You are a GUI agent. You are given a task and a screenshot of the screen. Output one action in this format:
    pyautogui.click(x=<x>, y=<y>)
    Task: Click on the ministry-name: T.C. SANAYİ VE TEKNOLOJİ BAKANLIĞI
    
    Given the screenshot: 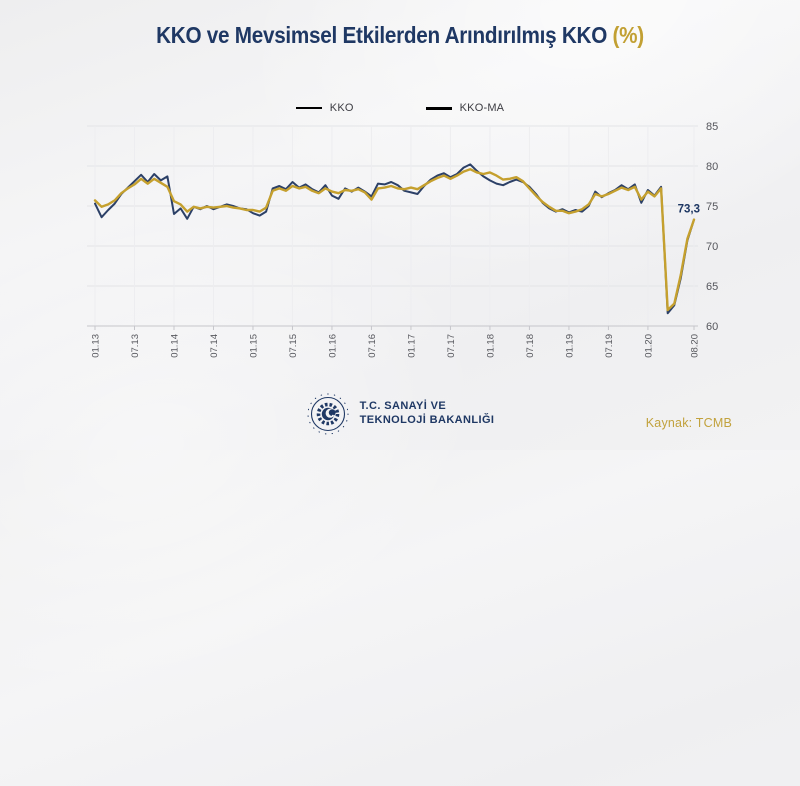 What is the action you would take?
    pyautogui.click(x=427, y=414)
    